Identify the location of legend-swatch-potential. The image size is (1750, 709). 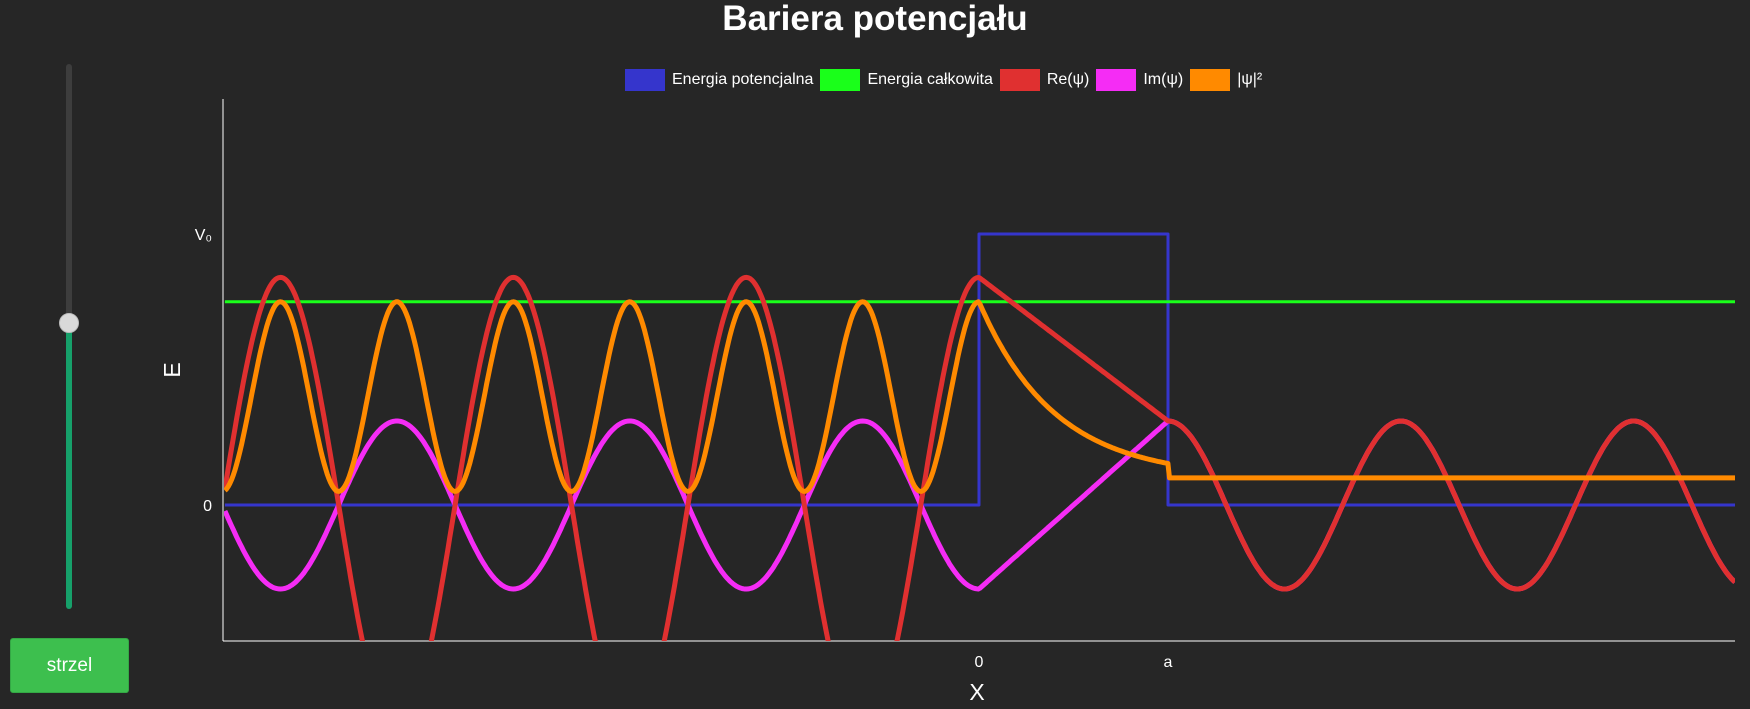
(645, 80).